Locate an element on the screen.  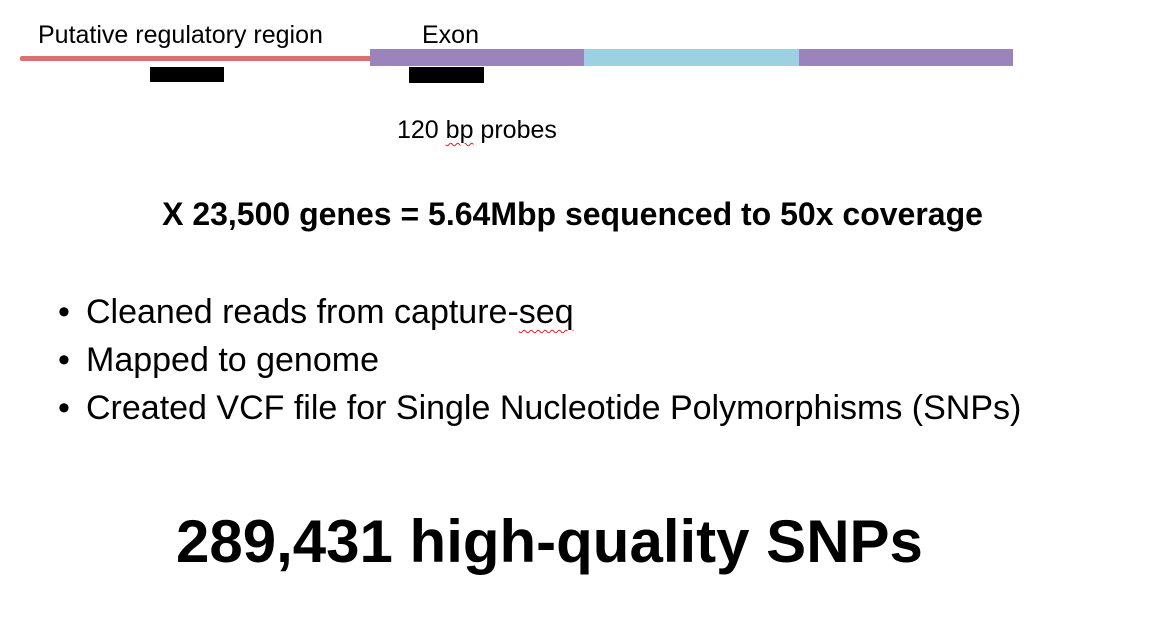
probes-label-suffix: probes is located at coordinates (515, 130).